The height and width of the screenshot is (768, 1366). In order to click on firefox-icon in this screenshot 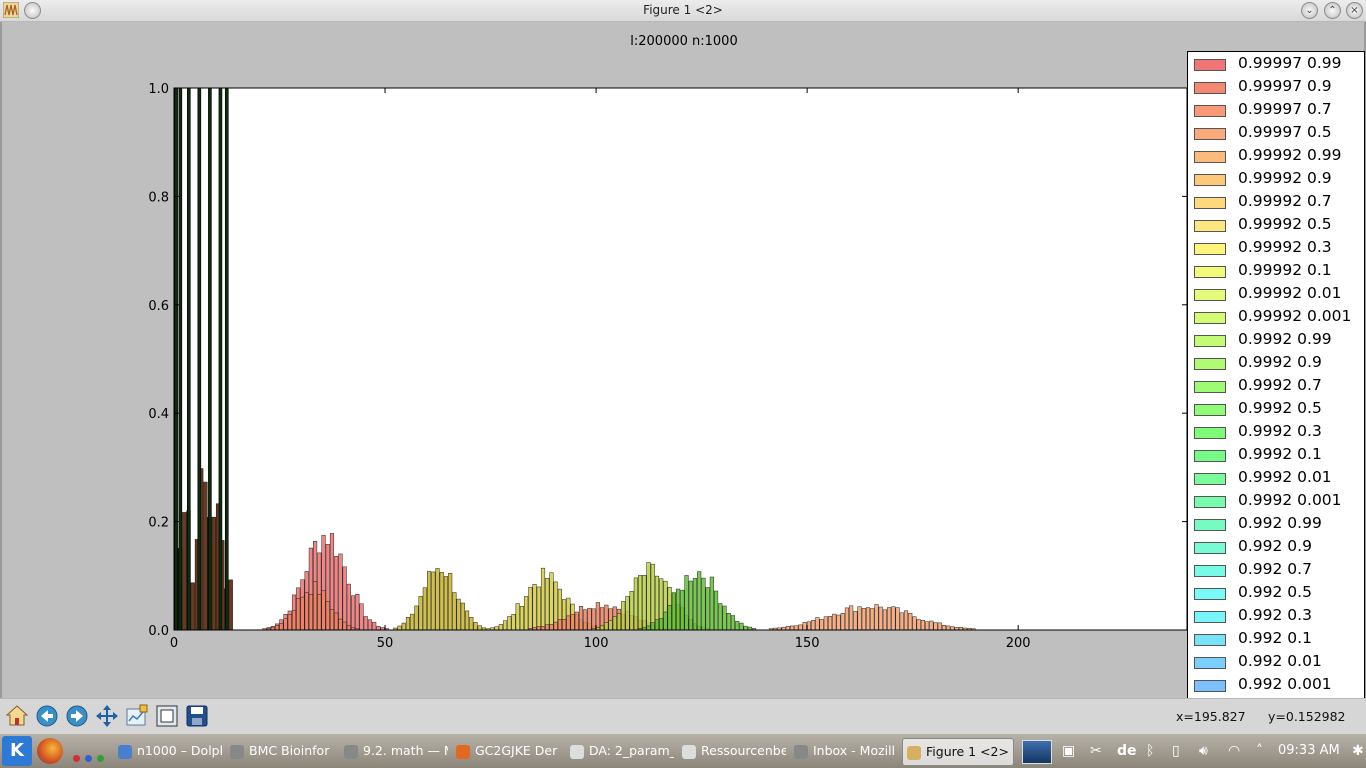, I will do `click(50, 751)`.